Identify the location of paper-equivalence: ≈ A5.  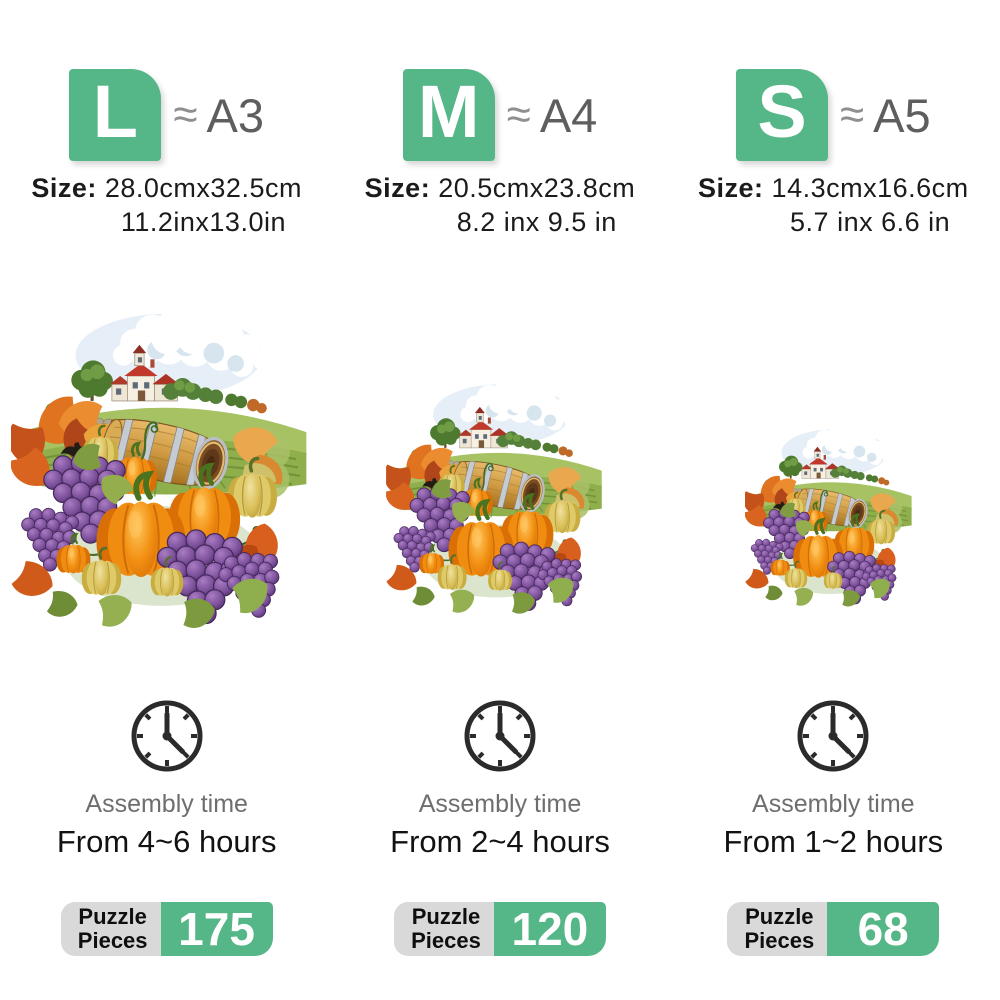
(885, 115).